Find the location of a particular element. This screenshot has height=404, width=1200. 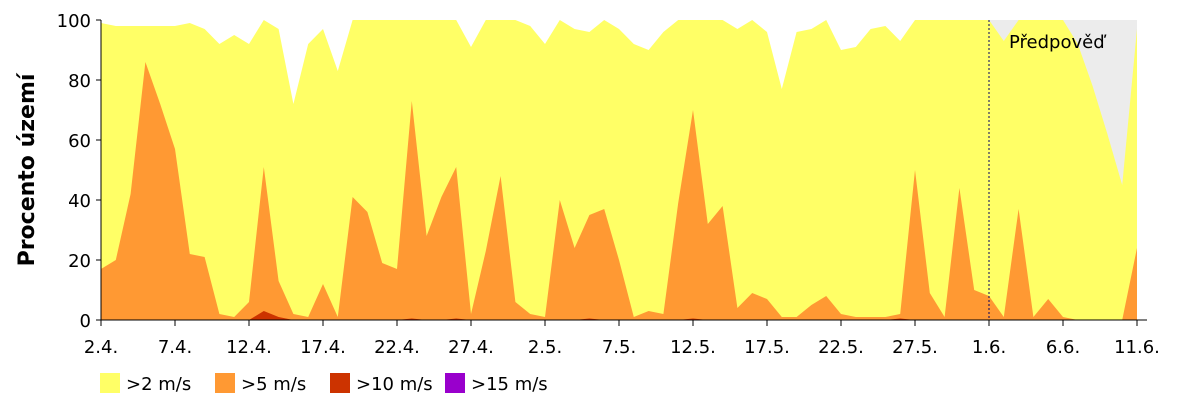

legend-label: >5 m/s is located at coordinates (273, 384).